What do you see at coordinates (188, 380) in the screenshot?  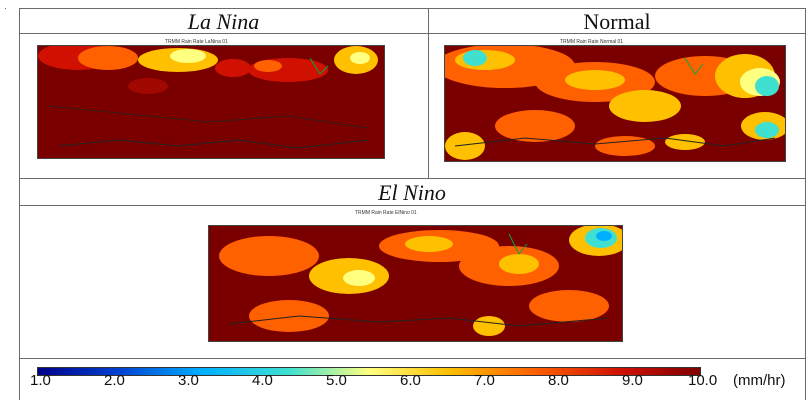 I see `colorbar-tick: 3.0` at bounding box center [188, 380].